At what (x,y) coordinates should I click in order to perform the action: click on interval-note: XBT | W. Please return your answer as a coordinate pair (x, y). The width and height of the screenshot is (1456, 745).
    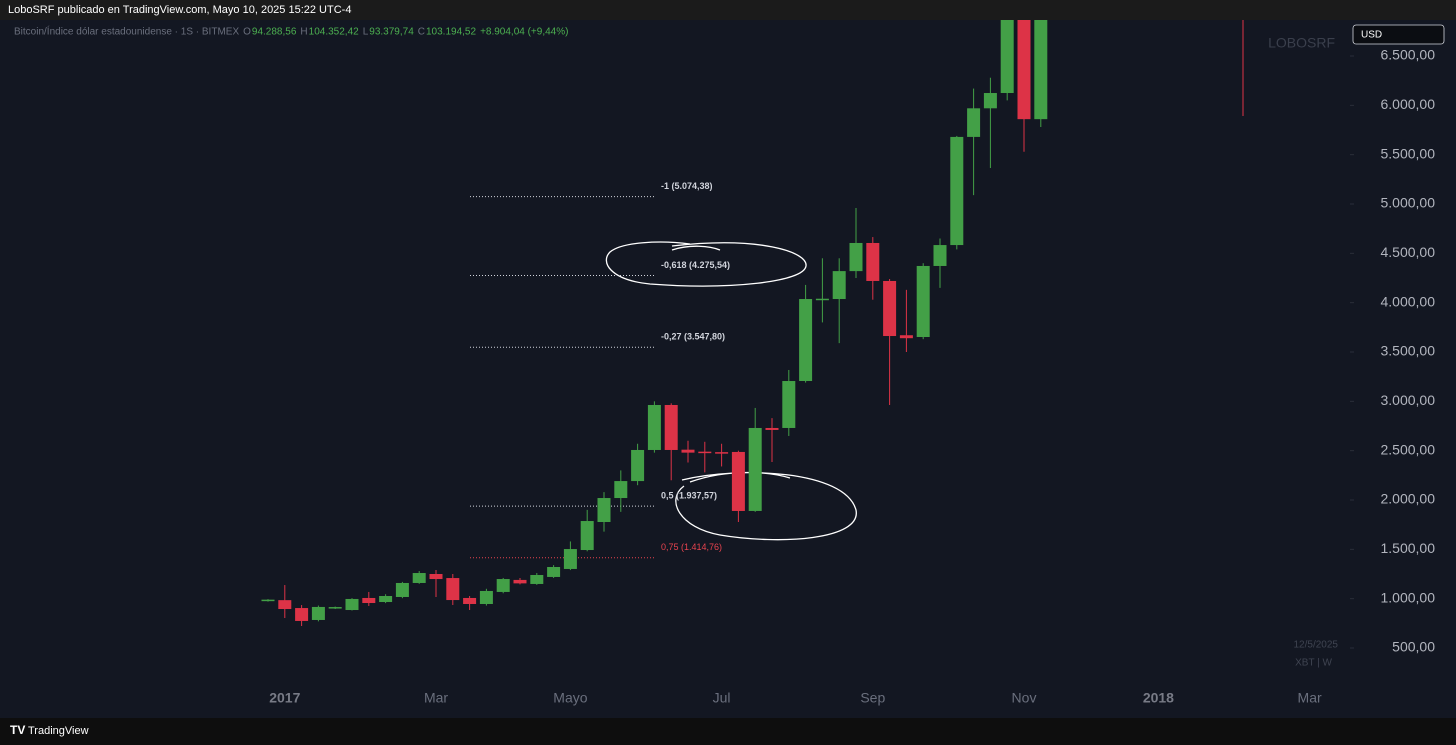
    Looking at the image, I should click on (1313, 663).